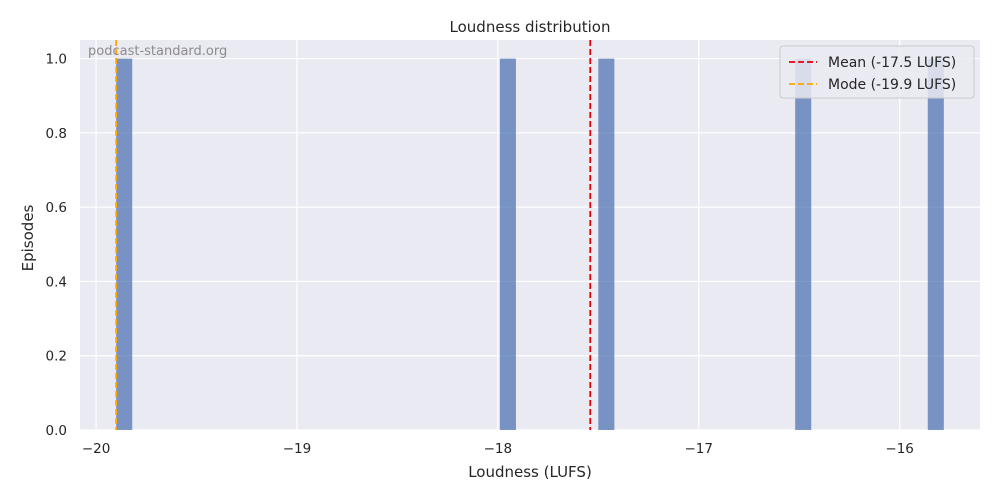 This screenshot has width=1000, height=500. I want to click on x-axis-ticks: −20 −19 −18 −17 −16, so click(498, 449).